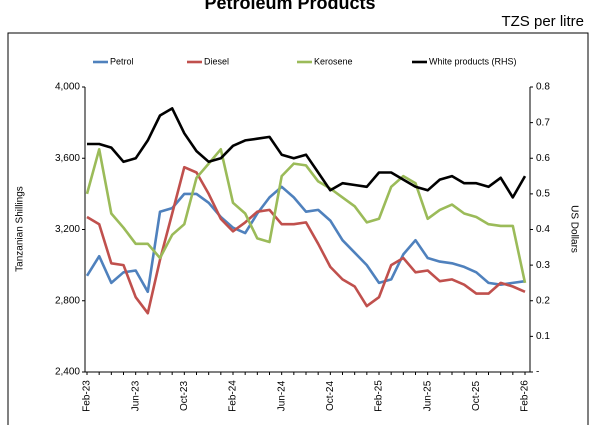 This screenshot has width=596, height=425. What do you see at coordinates (543, 300) in the screenshot?
I see `y2-tick-label: 0.2` at bounding box center [543, 300].